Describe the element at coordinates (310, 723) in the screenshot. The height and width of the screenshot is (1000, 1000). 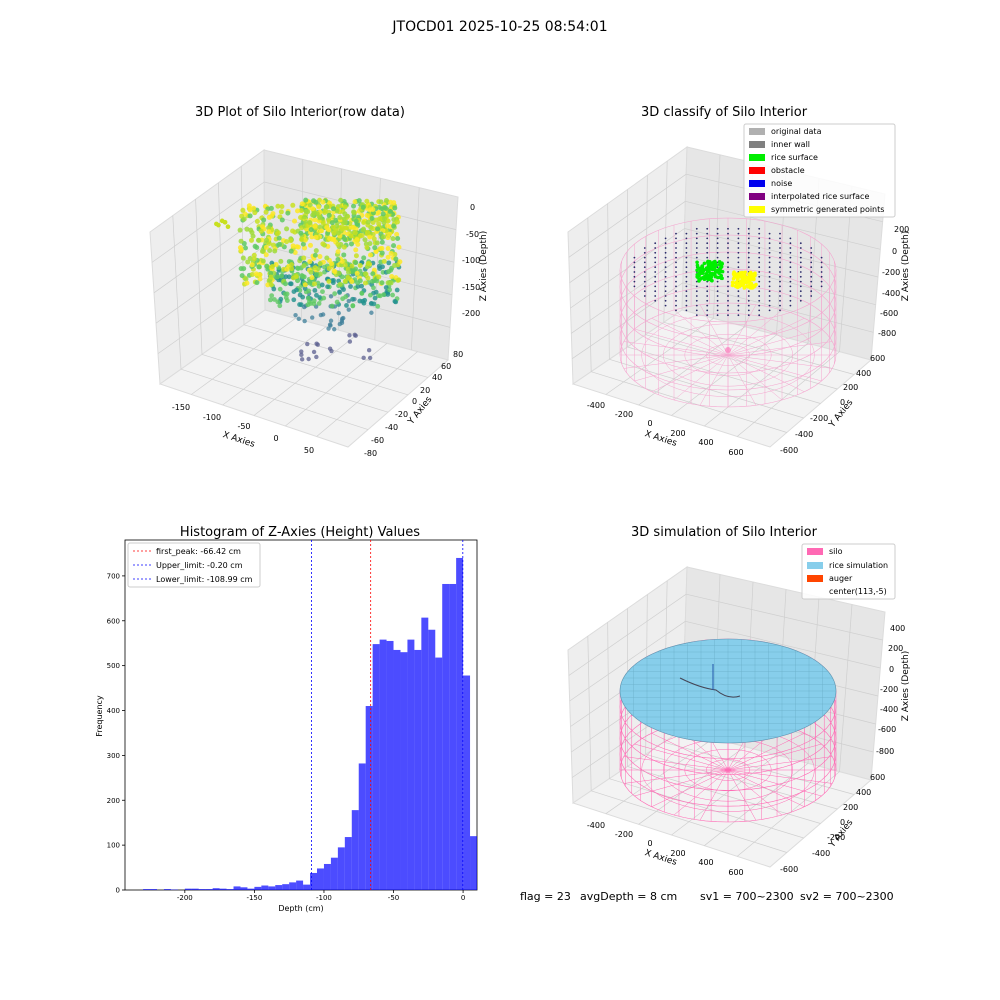
I see `histogram-bars` at that location.